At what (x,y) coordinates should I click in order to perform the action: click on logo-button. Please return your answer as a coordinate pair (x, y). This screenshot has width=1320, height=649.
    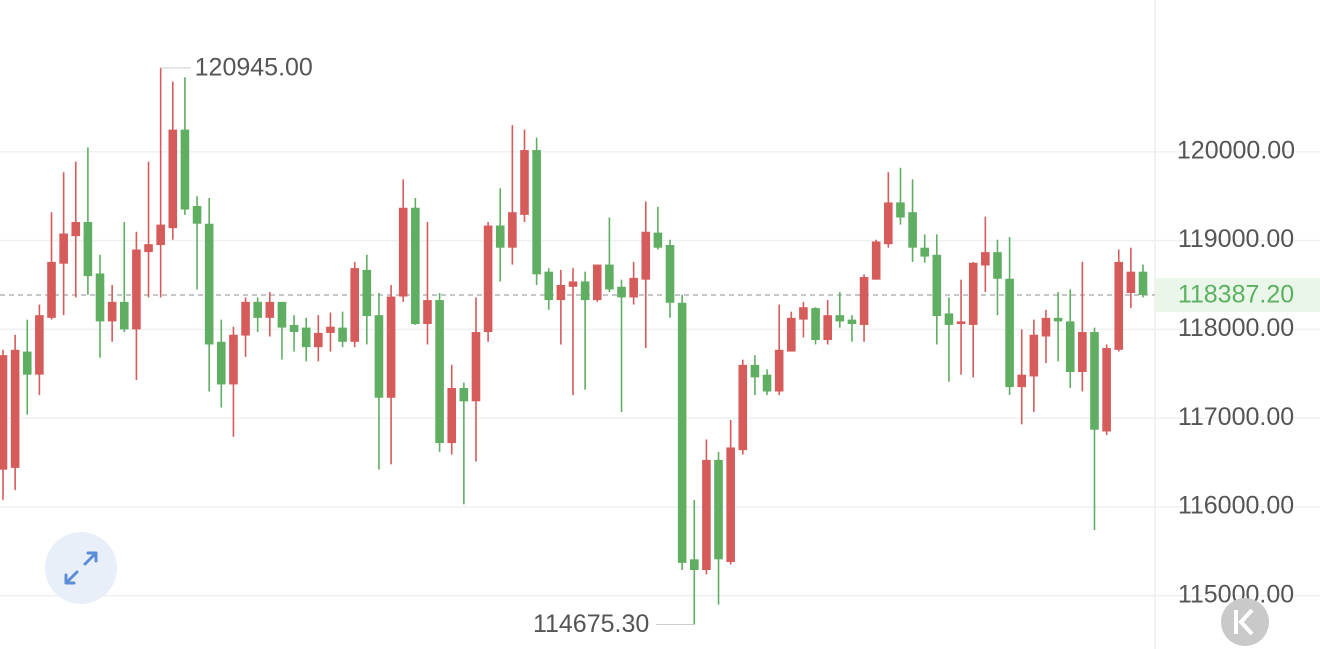
    Looking at the image, I should click on (1245, 622).